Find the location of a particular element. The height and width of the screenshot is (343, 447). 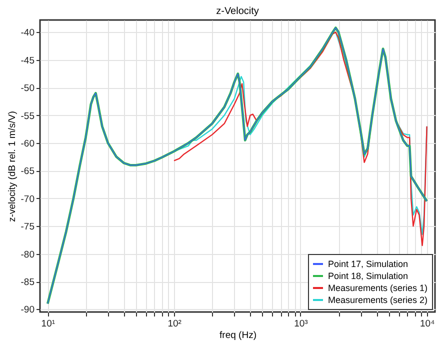

legend-label: Point 17, Simulation is located at coordinates (368, 264).